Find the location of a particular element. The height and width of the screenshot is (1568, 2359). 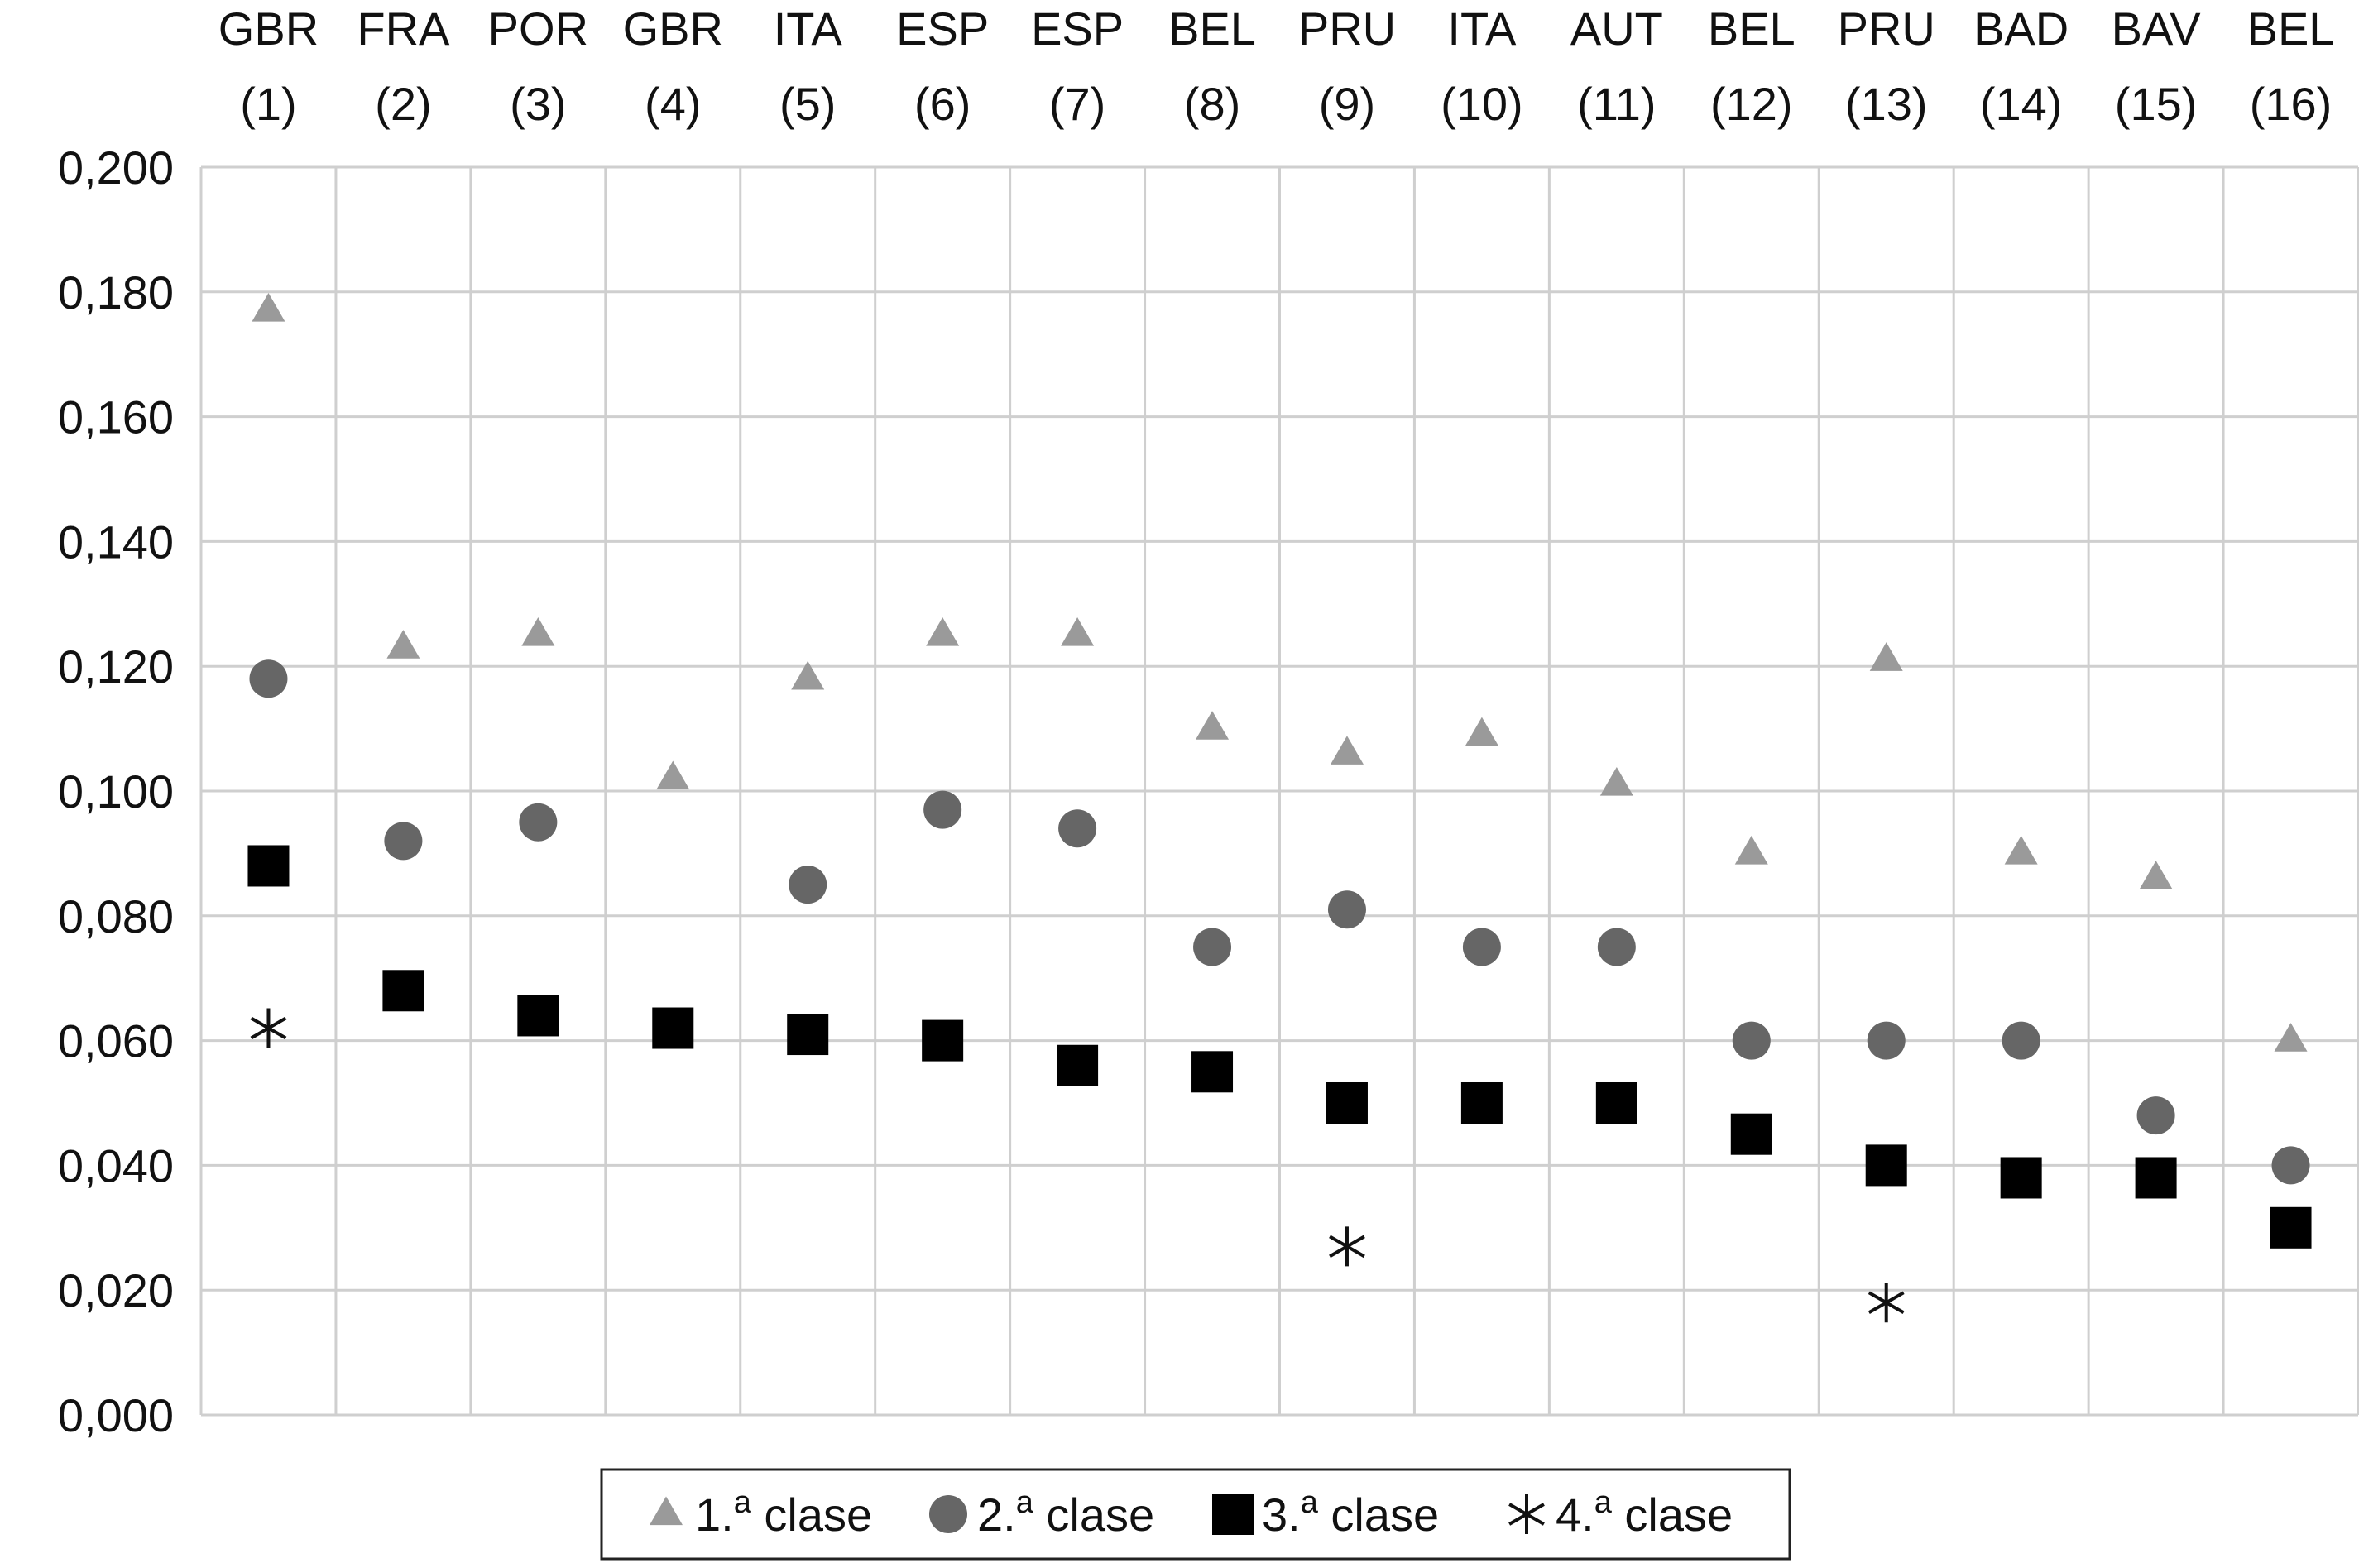

y-tick-label: 0,060 is located at coordinates (116, 1041).